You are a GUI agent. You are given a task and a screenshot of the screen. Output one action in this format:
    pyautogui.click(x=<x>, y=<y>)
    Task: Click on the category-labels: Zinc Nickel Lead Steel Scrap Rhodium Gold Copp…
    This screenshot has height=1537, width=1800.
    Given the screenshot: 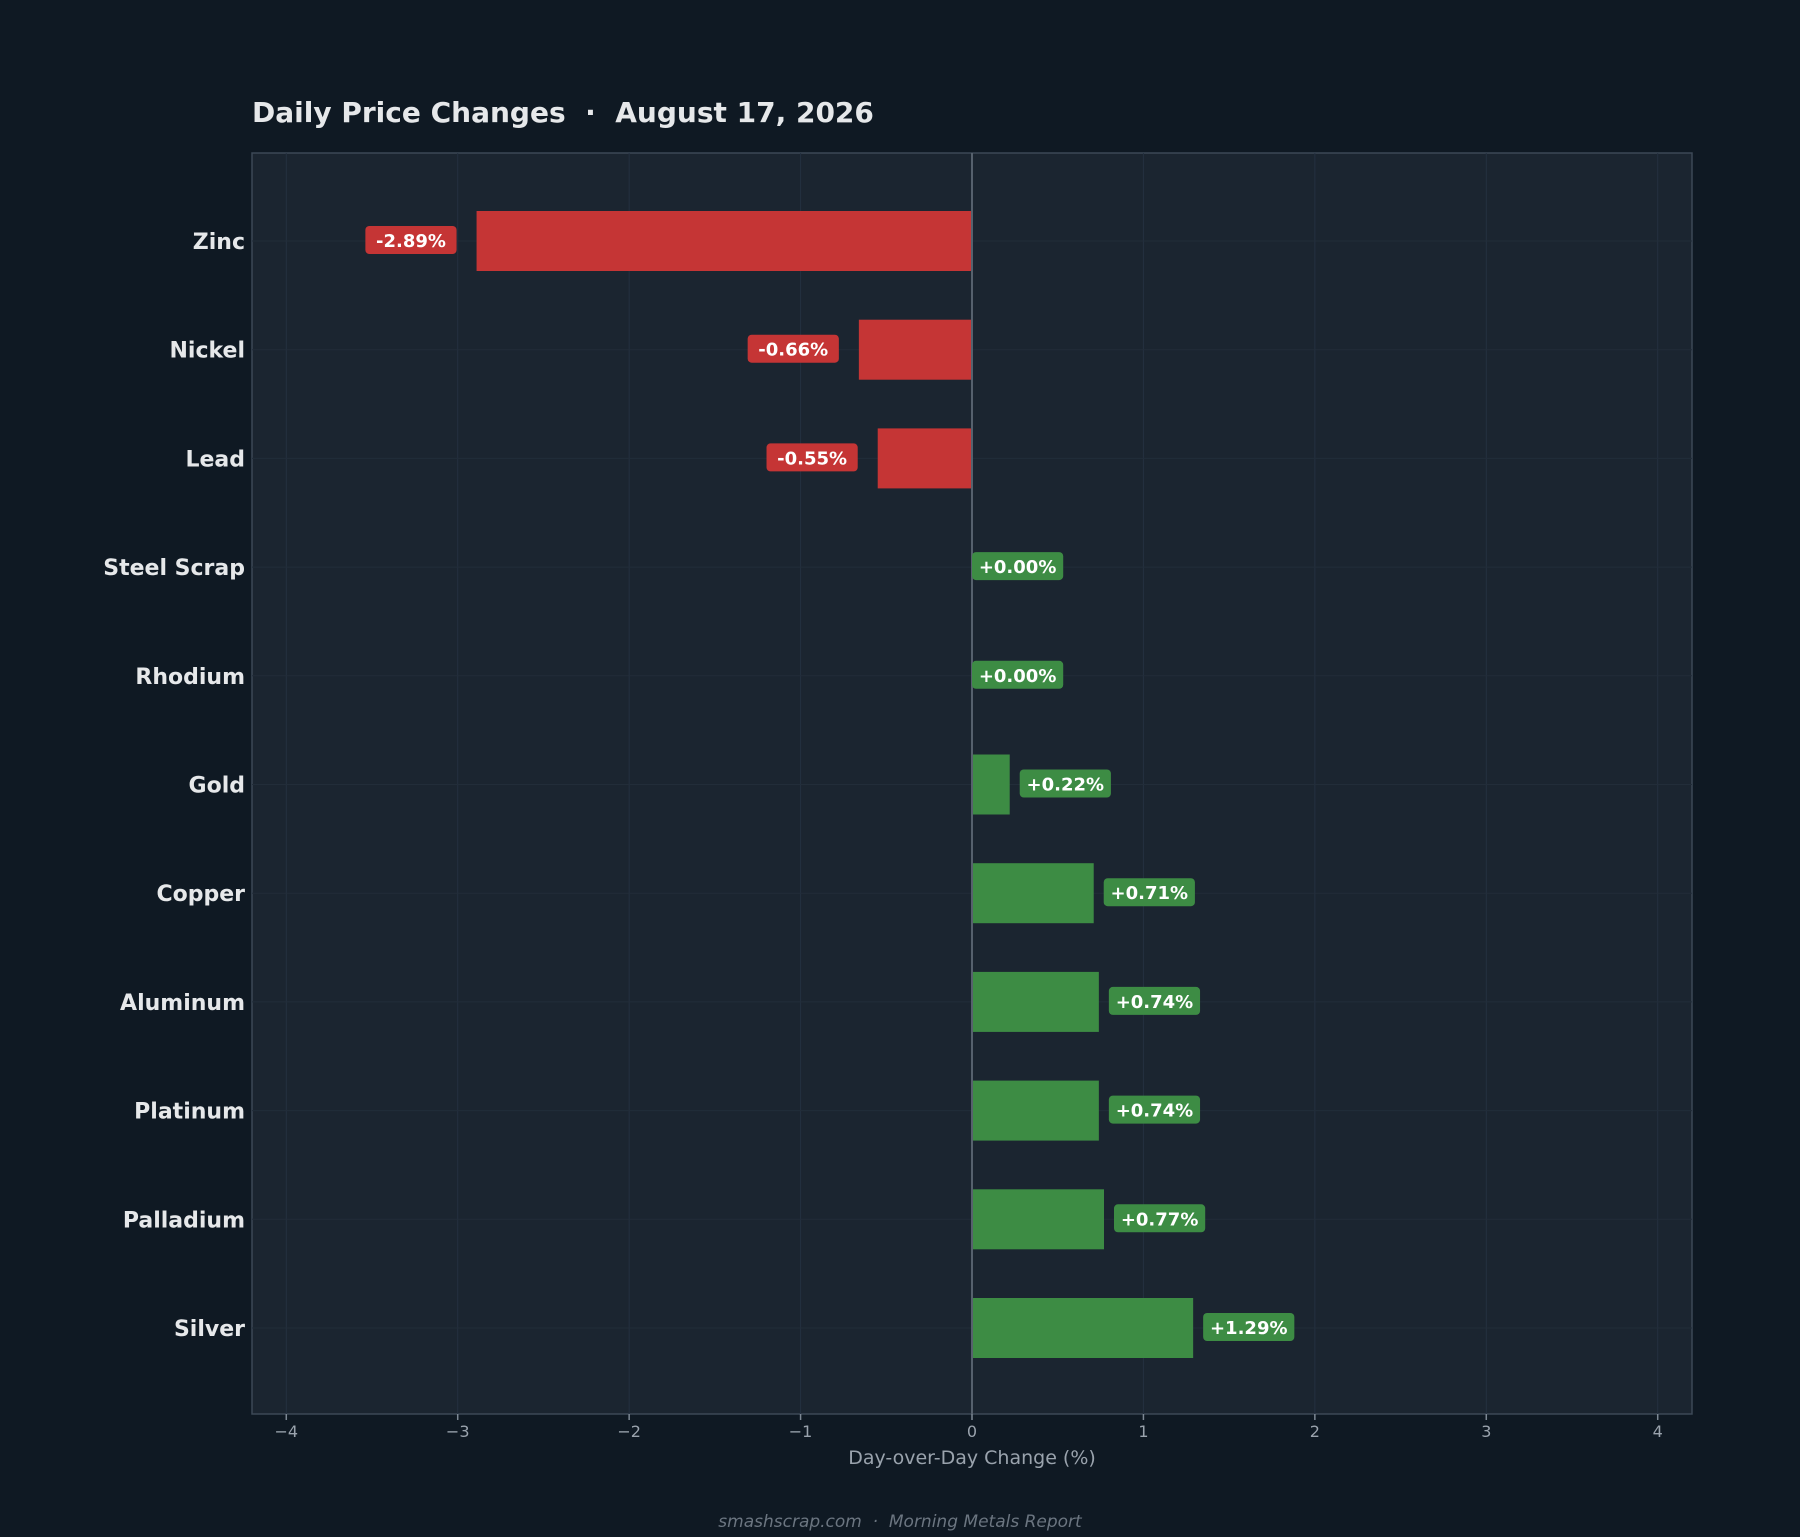 What is the action you would take?
    pyautogui.click(x=174, y=786)
    